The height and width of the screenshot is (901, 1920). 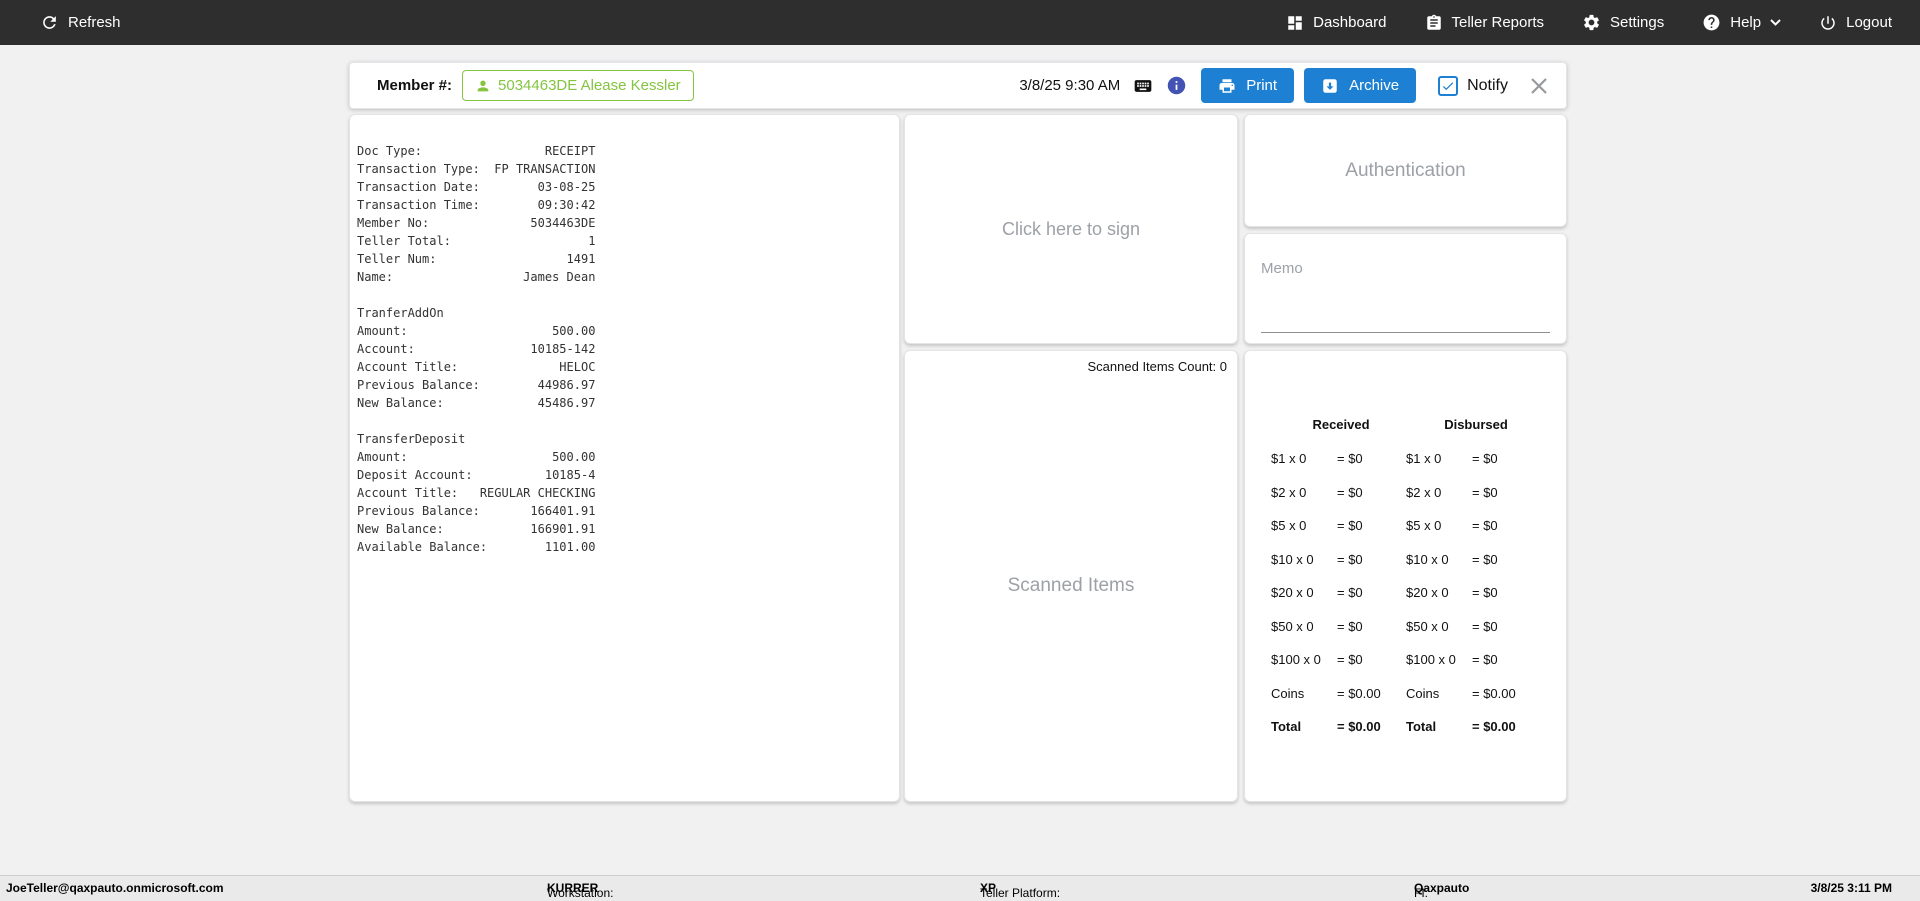 I want to click on workstation-status: Workstation: KURRER, so click(x=580, y=890).